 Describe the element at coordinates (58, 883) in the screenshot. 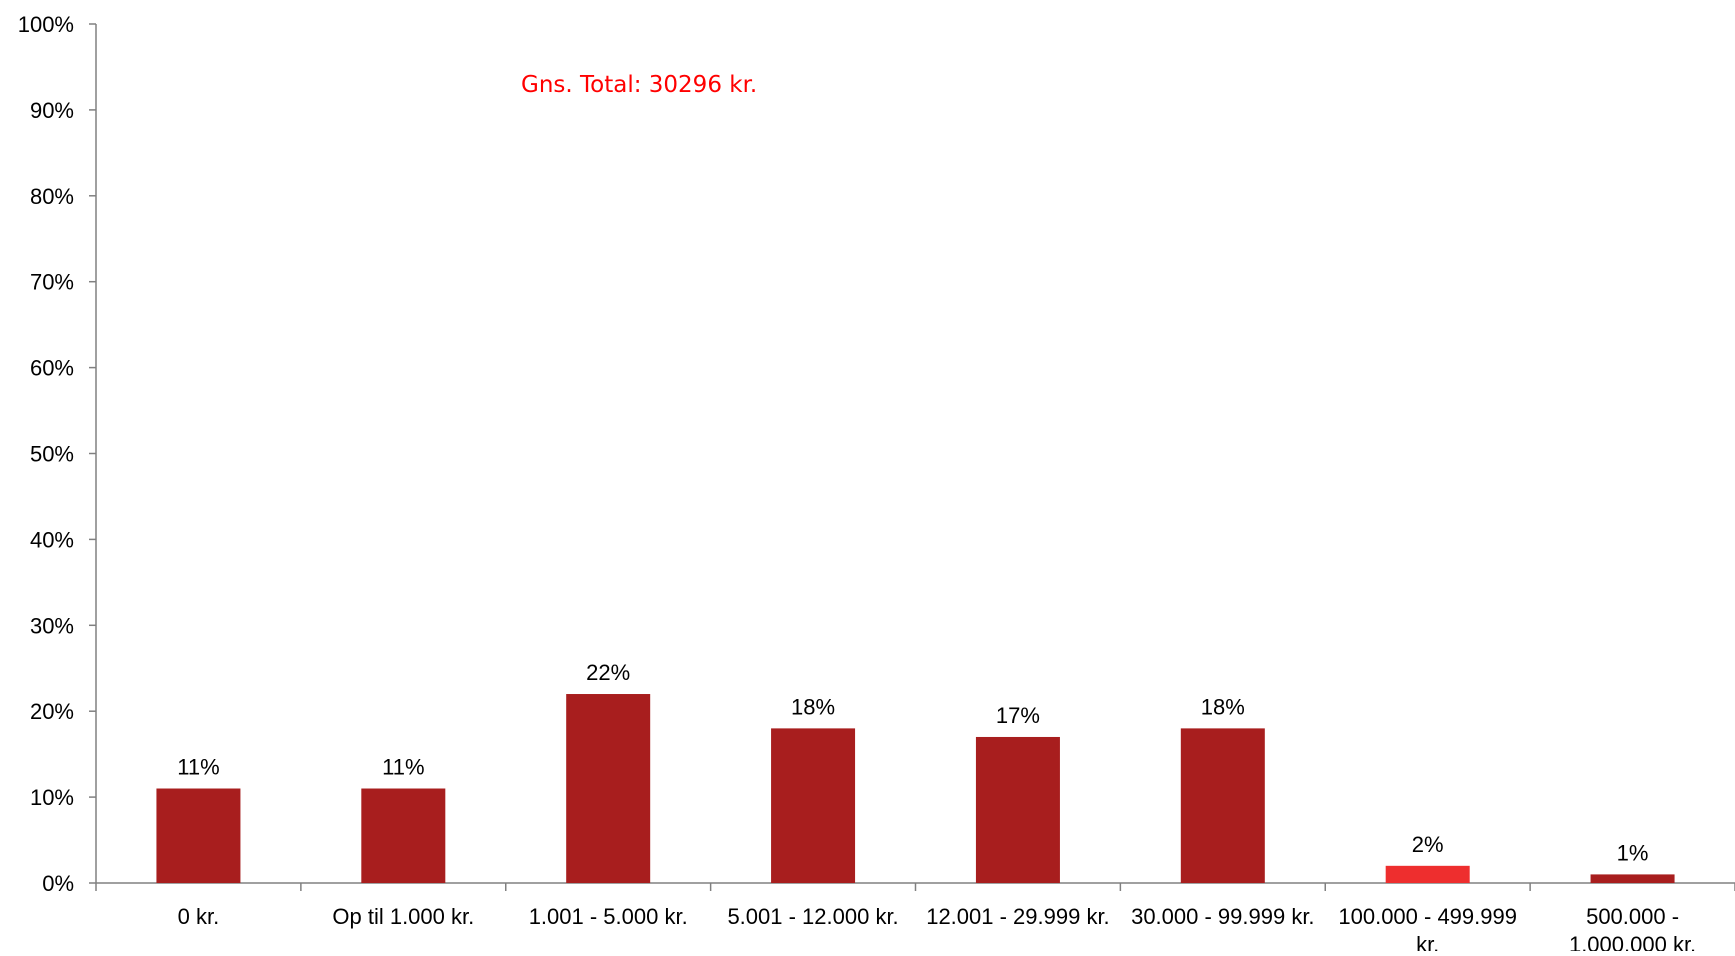

I see `y-tick-label: 0%` at that location.